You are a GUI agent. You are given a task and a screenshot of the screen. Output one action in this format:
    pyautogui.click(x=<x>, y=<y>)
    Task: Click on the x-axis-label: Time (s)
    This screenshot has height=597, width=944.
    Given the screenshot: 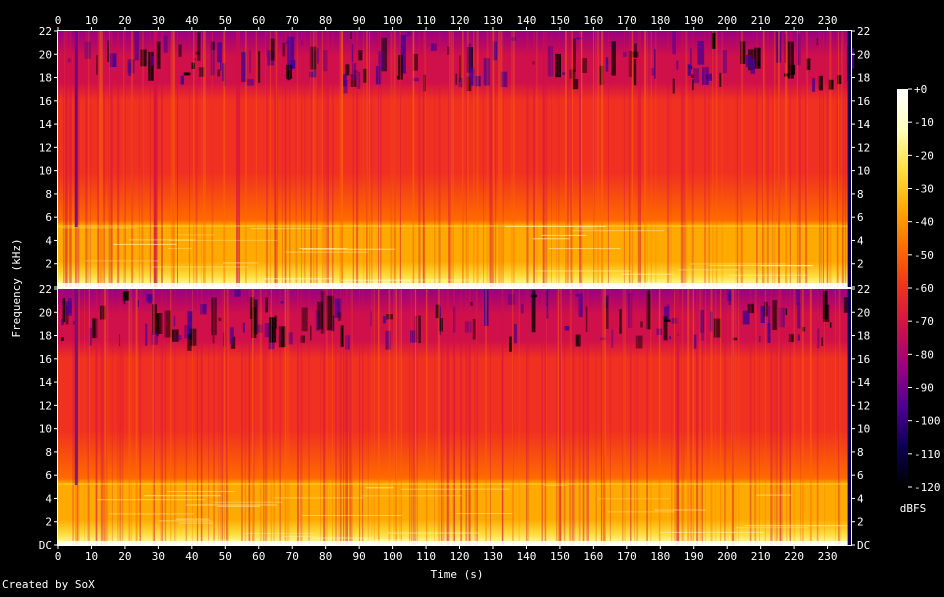 What is the action you would take?
    pyautogui.click(x=457, y=574)
    